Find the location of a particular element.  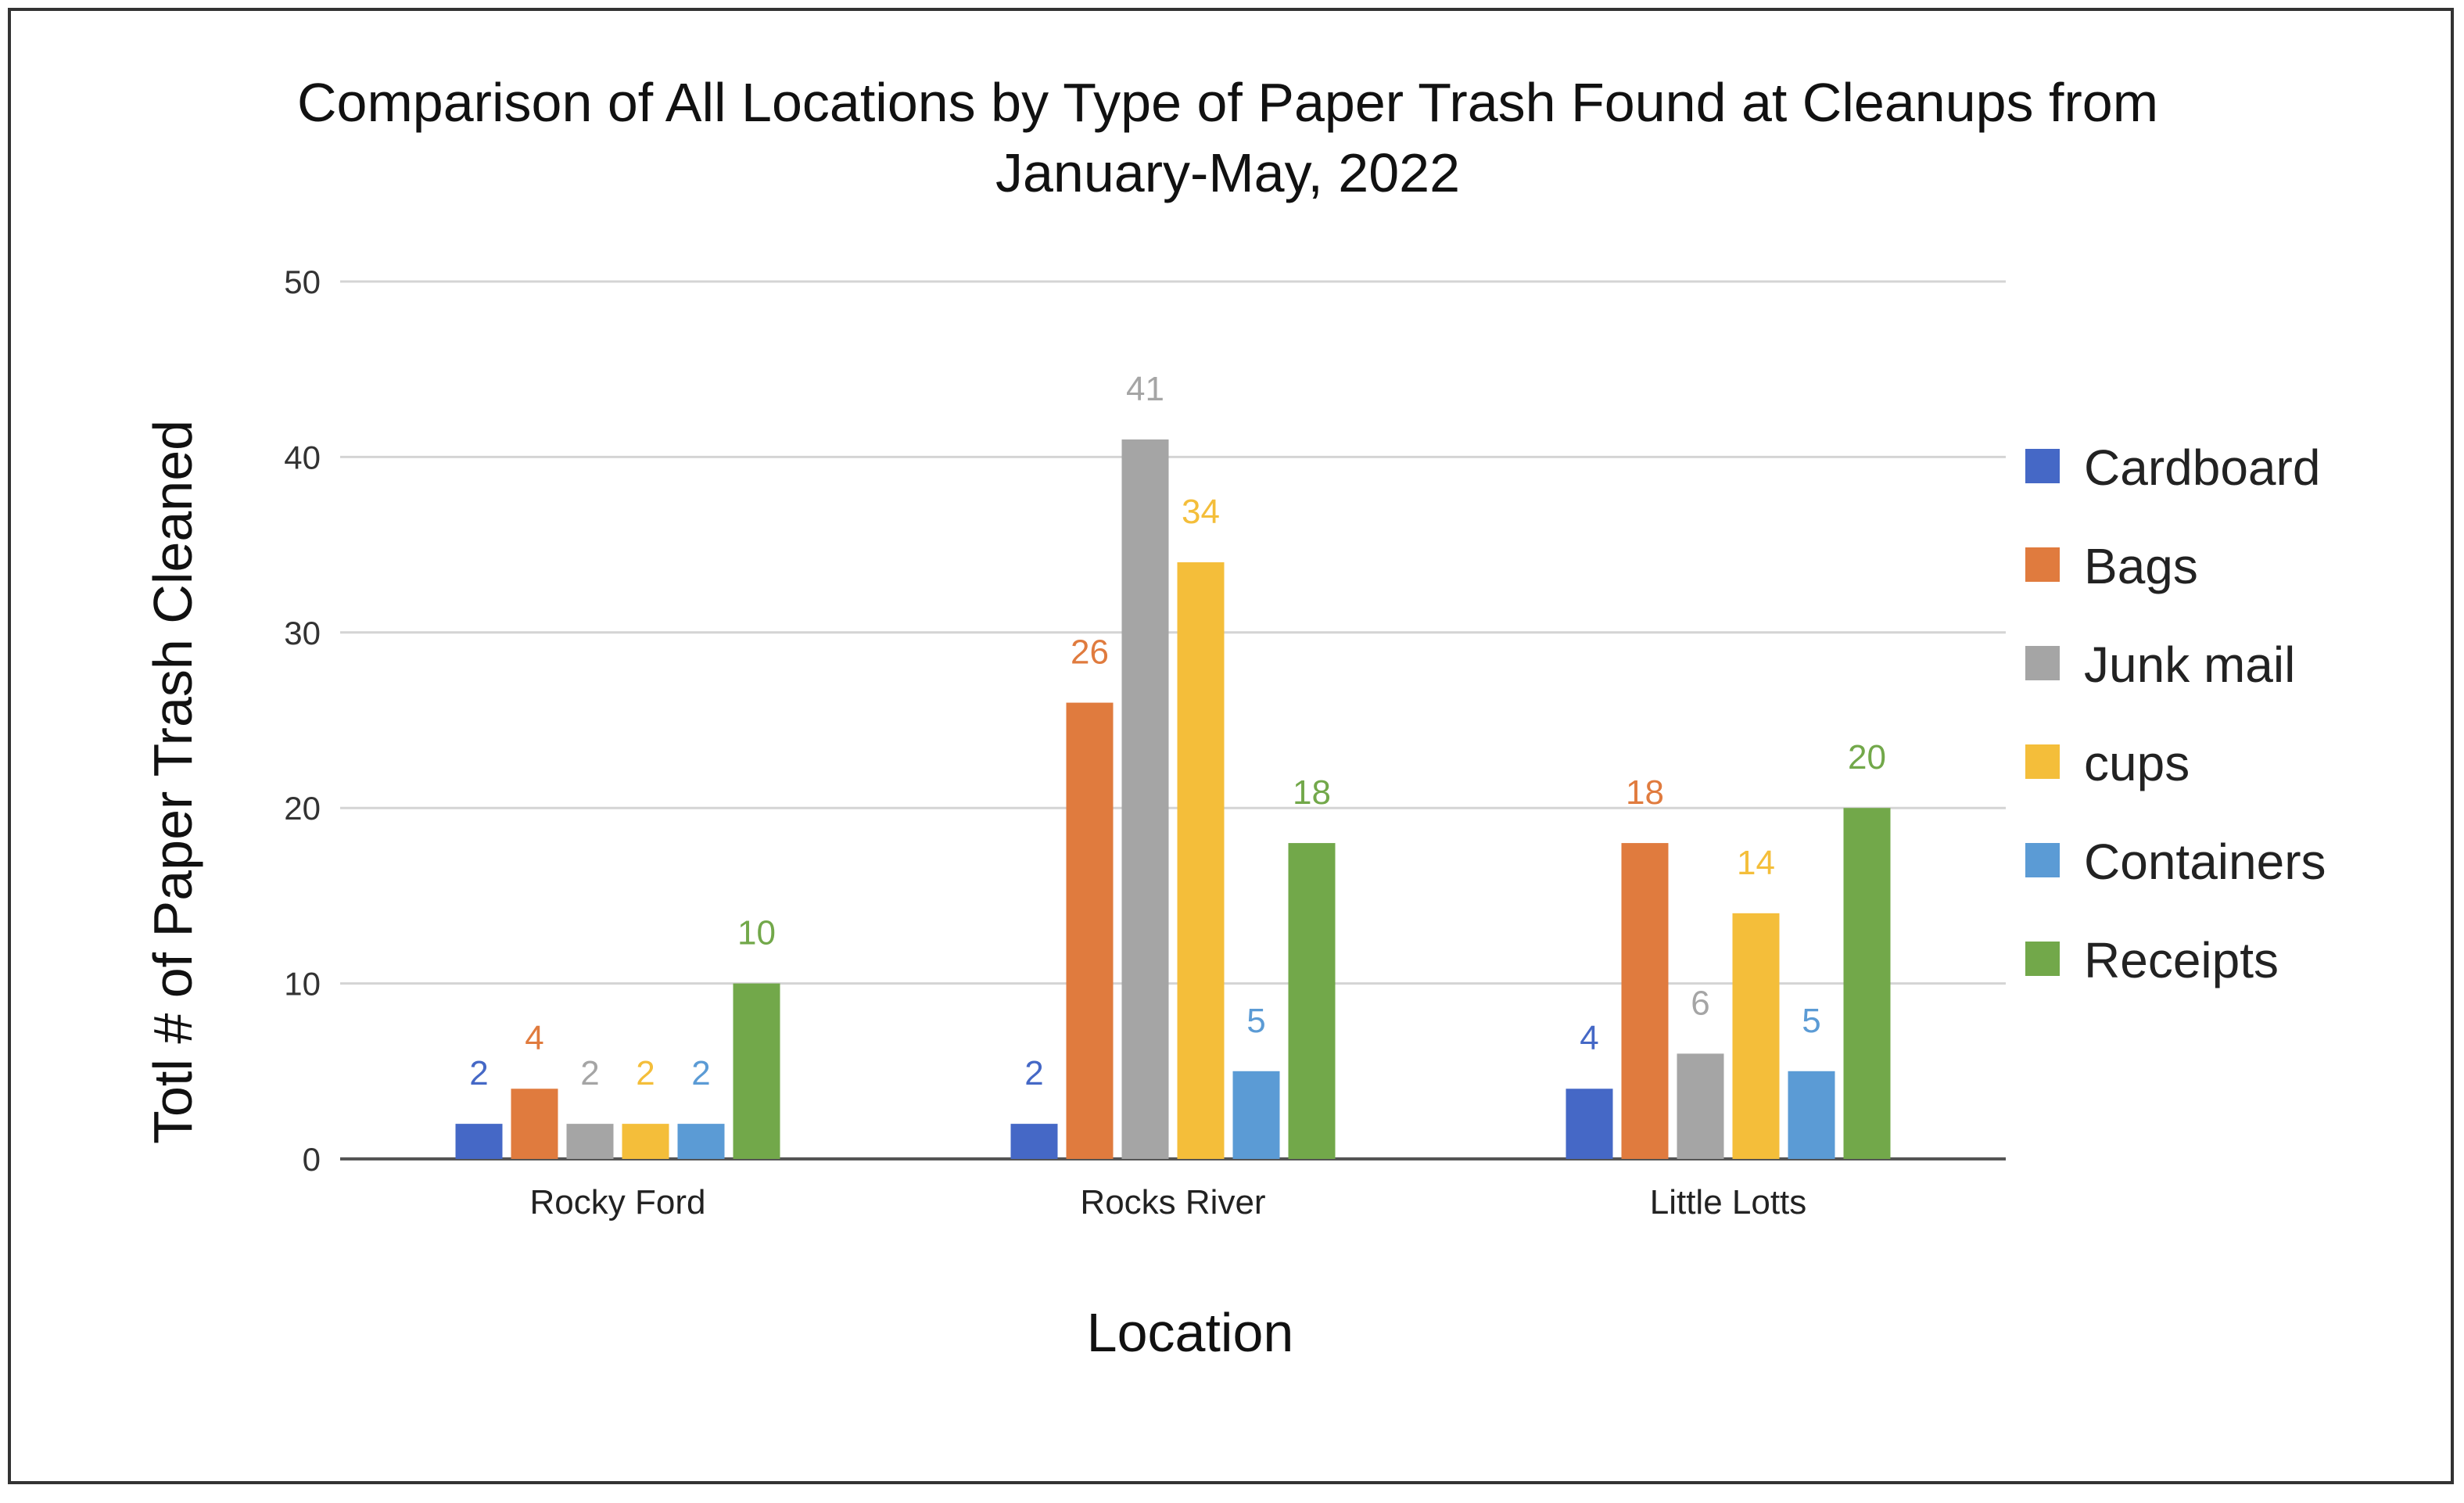

legend-label-3: cups is located at coordinates (2137, 763).